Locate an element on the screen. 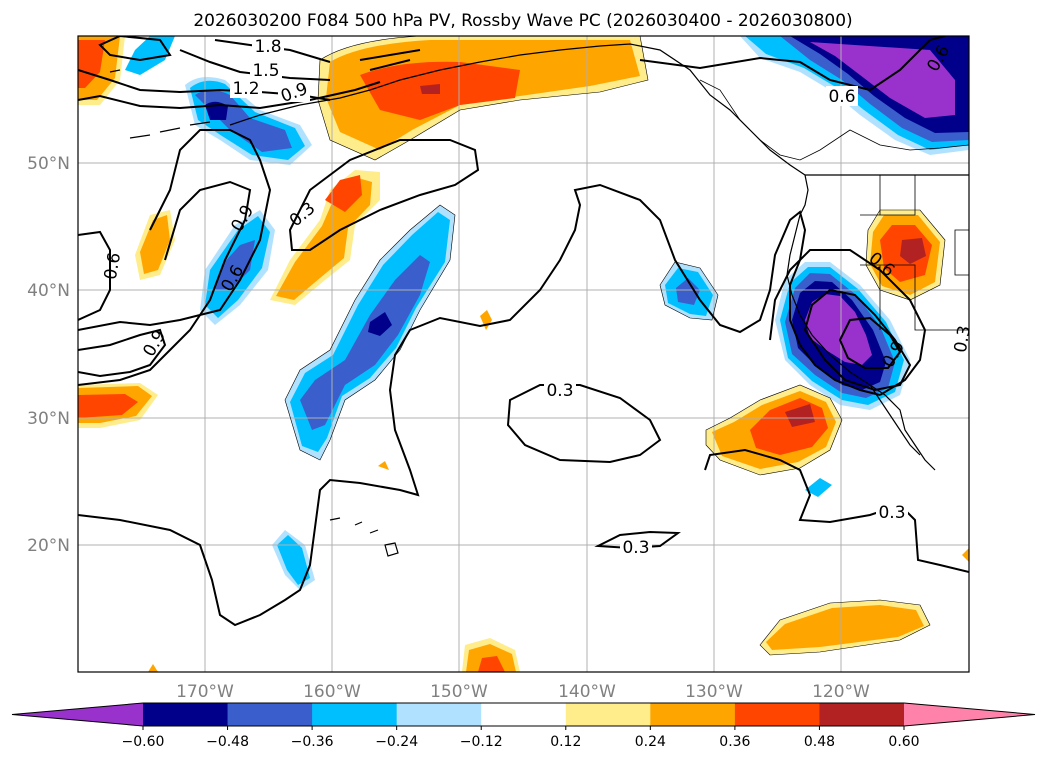 The width and height of the screenshot is (1047, 765). anomaly-orange-148w-core is located at coordinates (491, 664).